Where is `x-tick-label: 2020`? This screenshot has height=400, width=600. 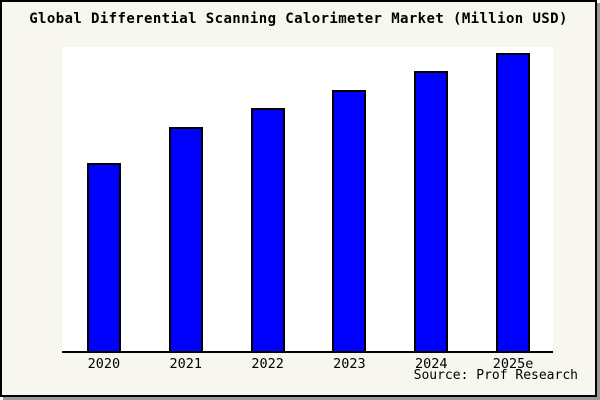
x-tick-label: 2020 is located at coordinates (104, 364).